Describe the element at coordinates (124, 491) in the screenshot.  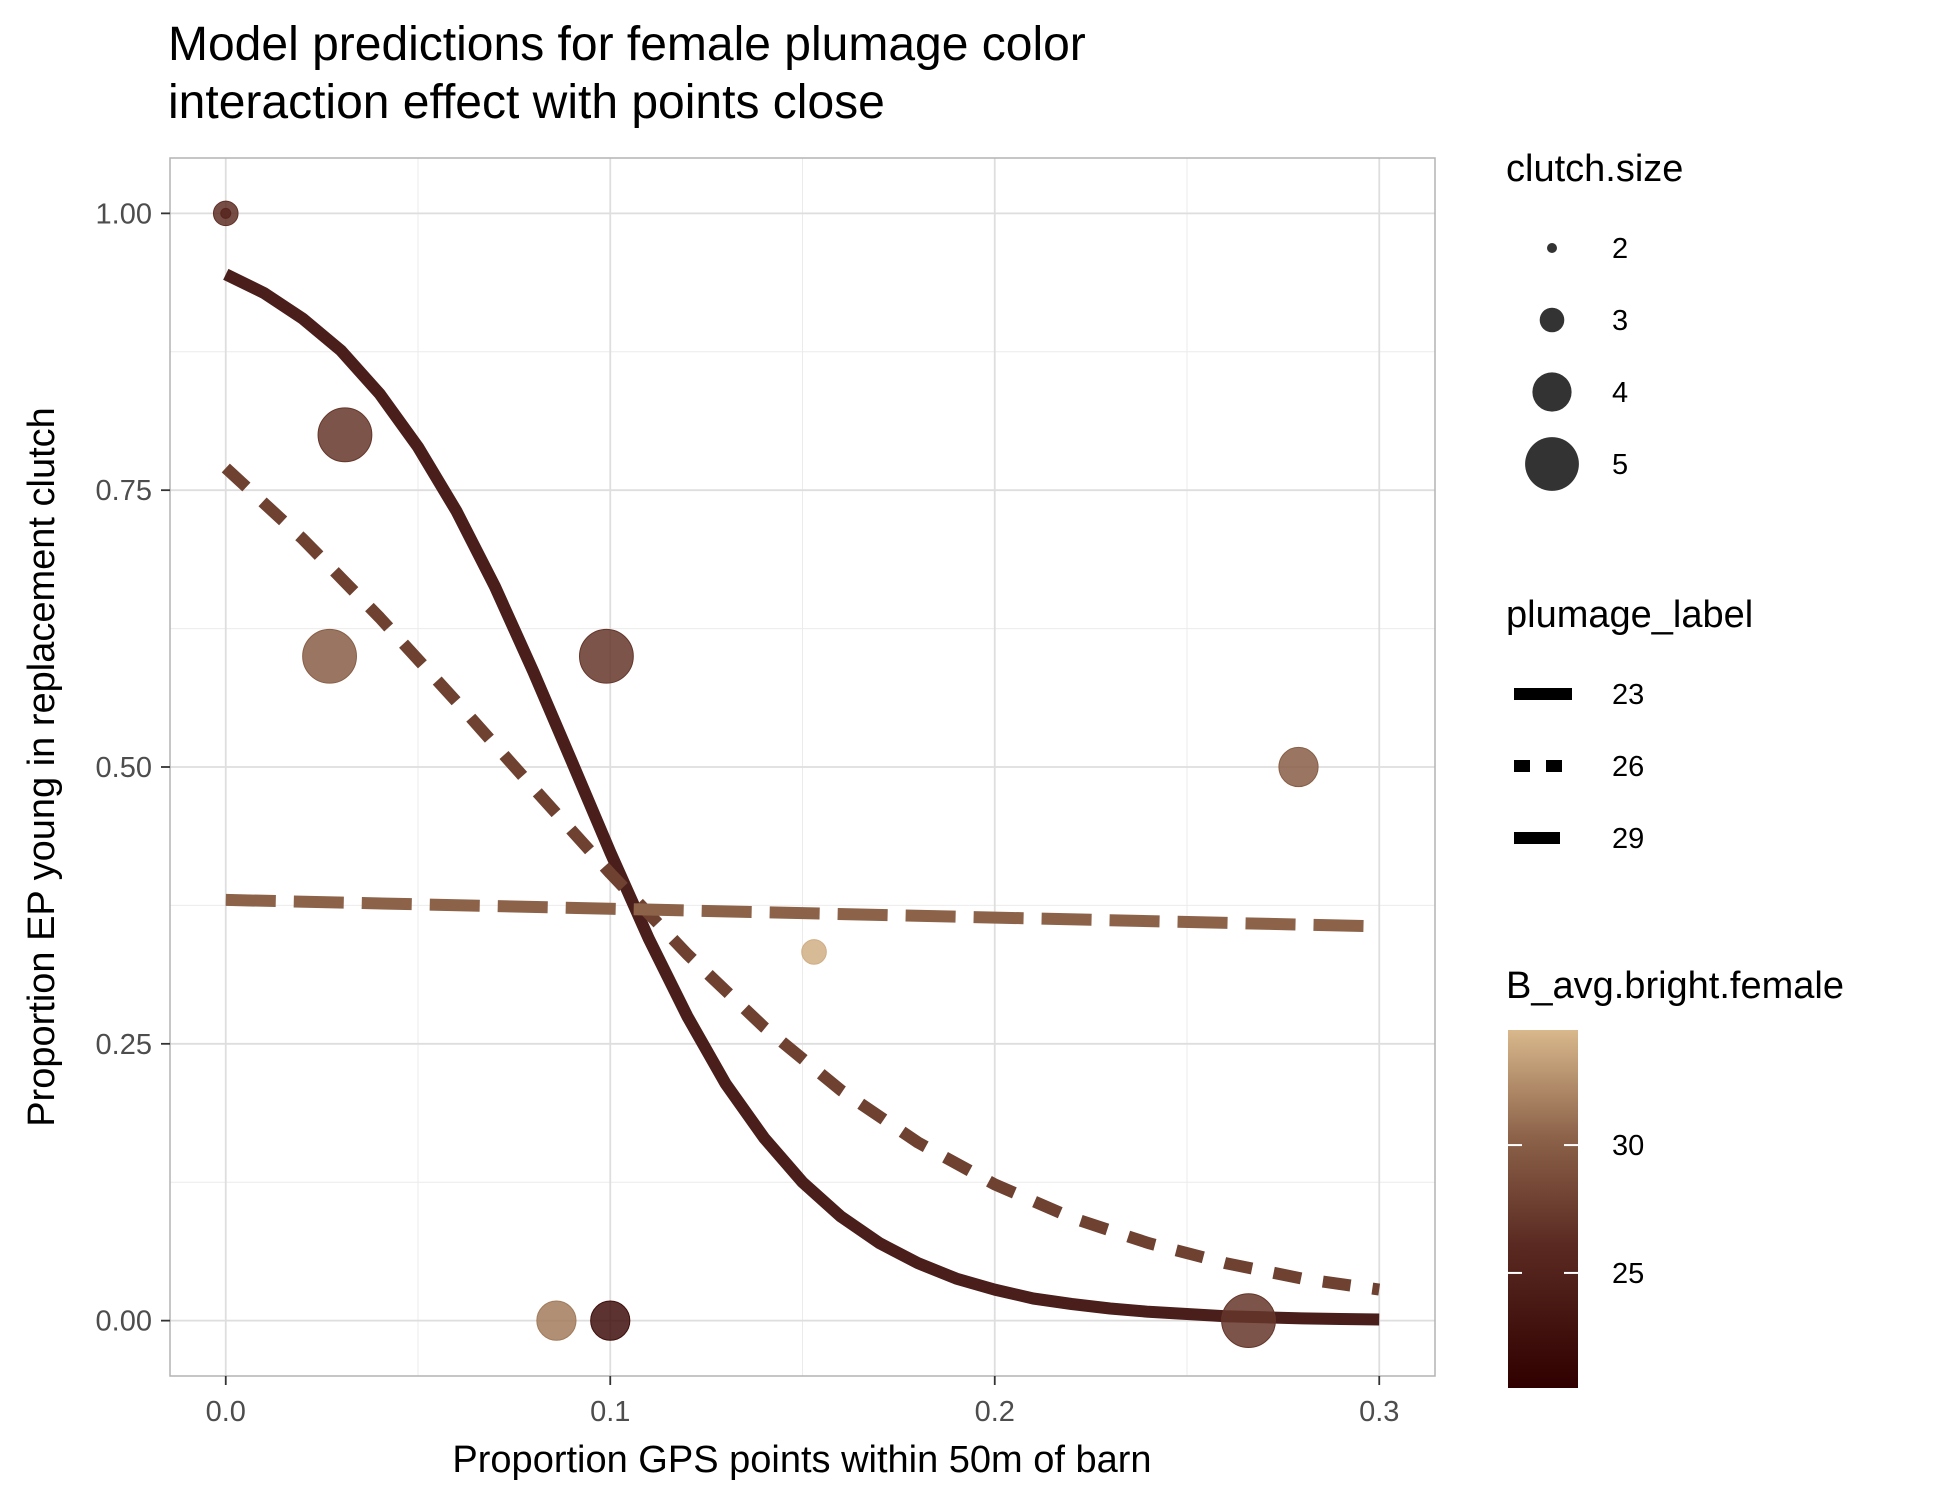
I see `y-tick-label: 0.75` at that location.